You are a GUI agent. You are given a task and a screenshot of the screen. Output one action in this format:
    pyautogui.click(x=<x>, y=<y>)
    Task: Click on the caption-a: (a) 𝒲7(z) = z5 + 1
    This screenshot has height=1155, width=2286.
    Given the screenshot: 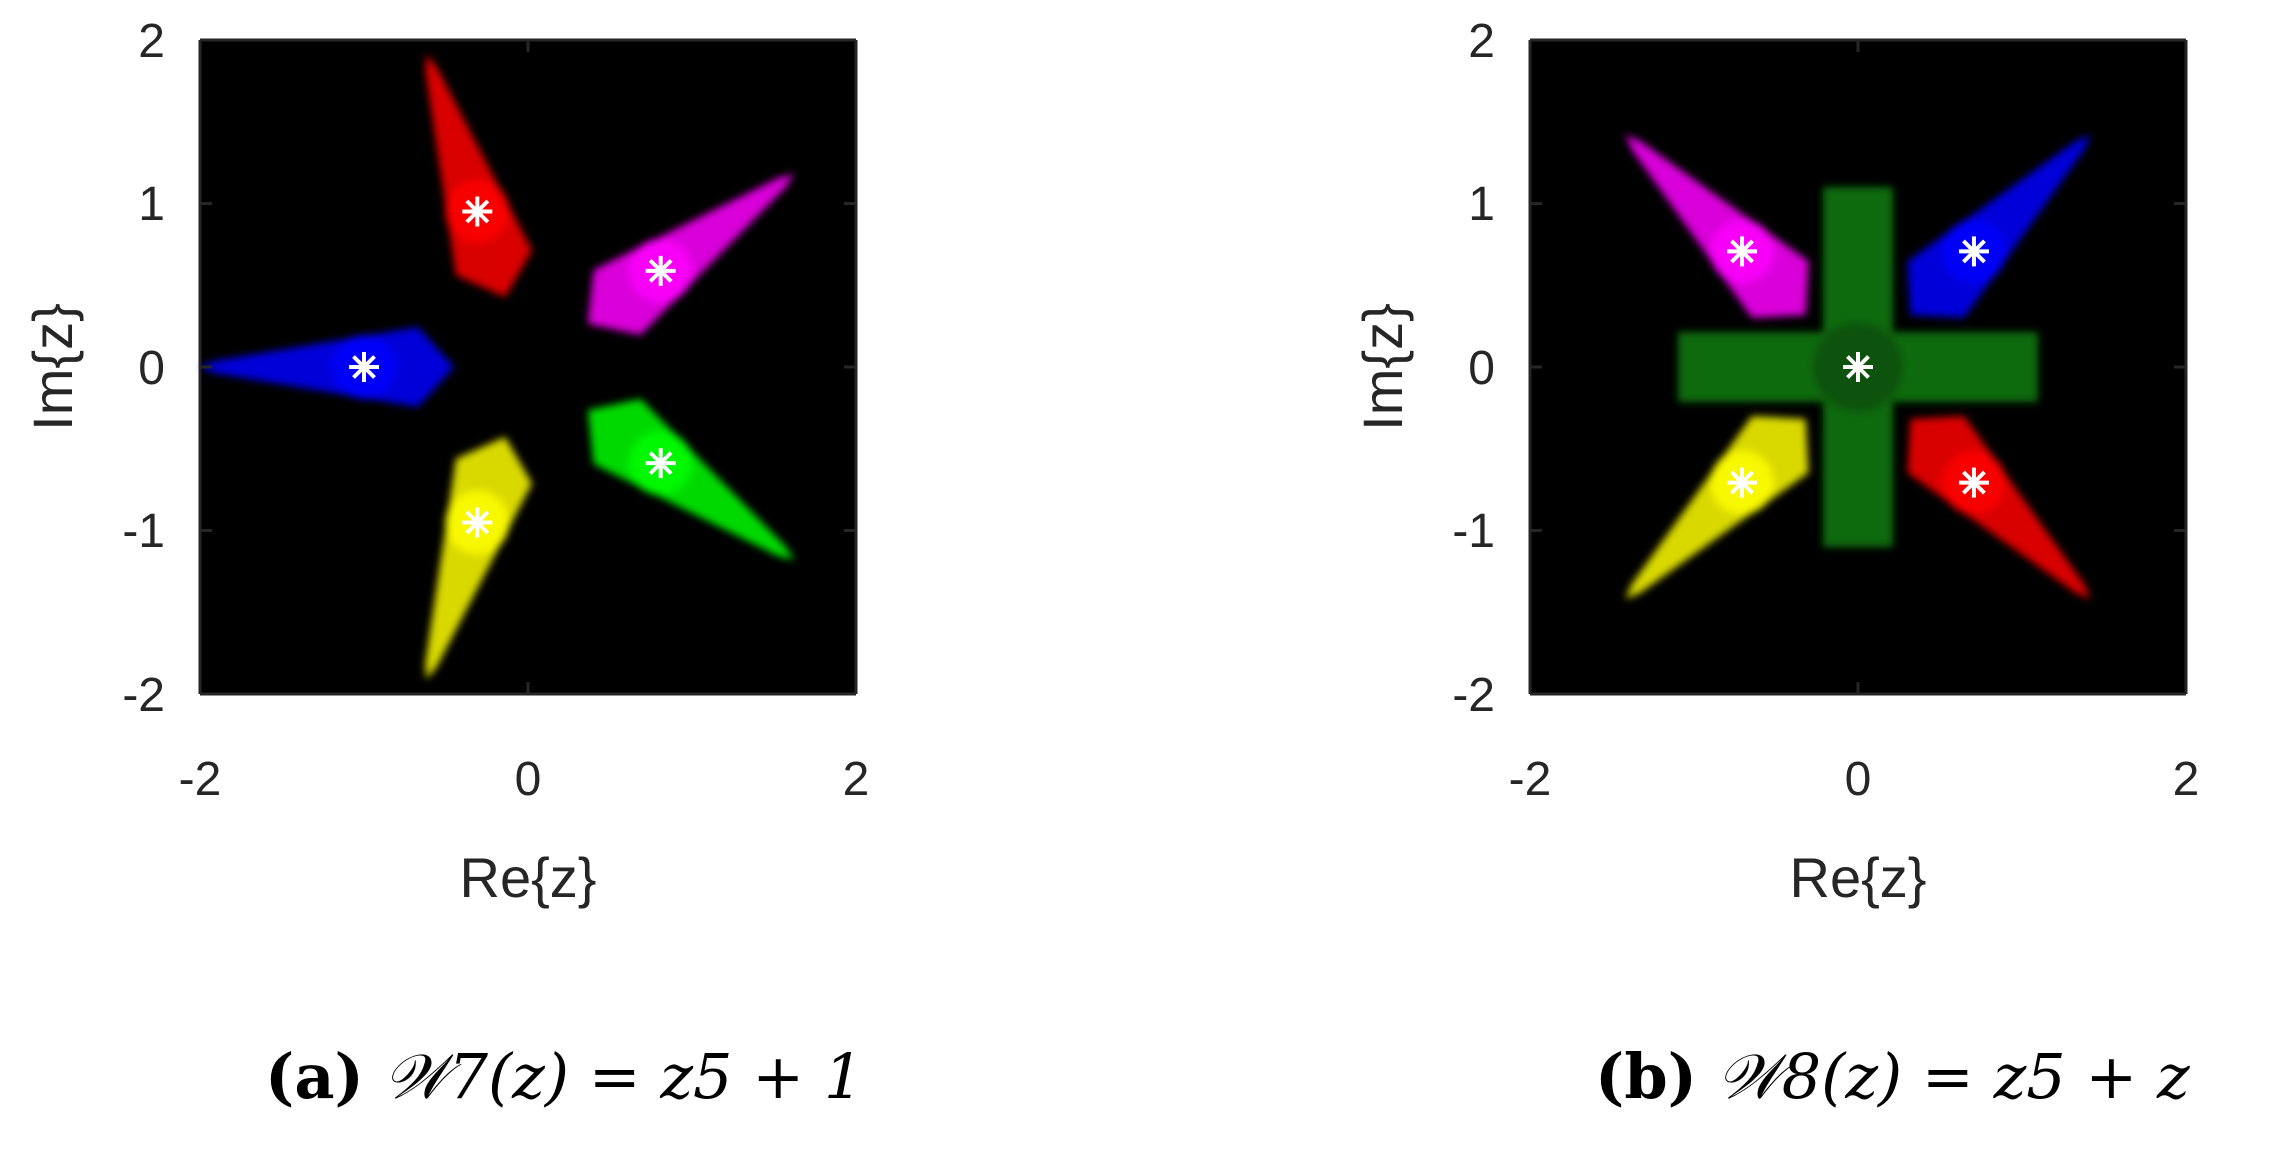 What is the action you would take?
    pyautogui.click(x=564, y=1077)
    